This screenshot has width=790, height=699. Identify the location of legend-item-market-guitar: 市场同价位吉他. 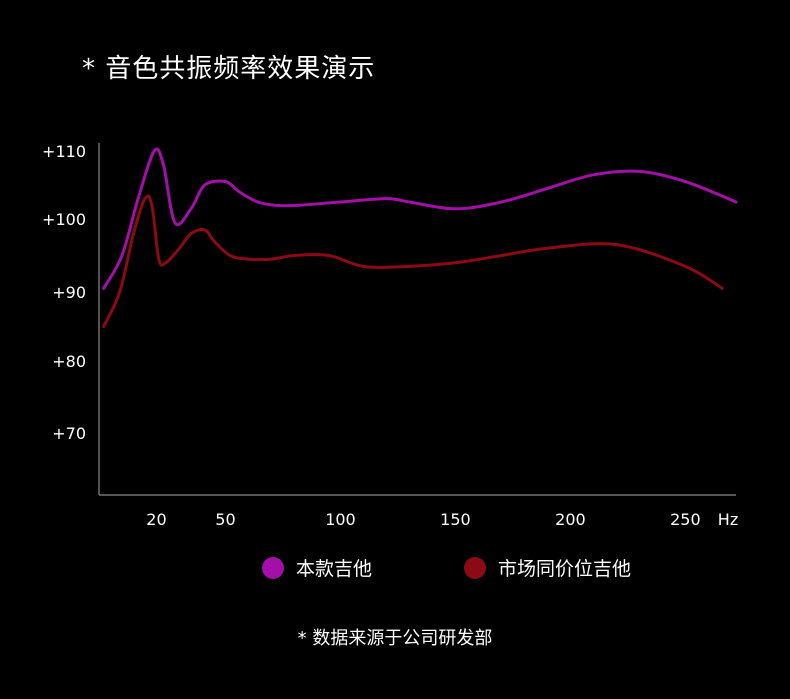
(547, 567).